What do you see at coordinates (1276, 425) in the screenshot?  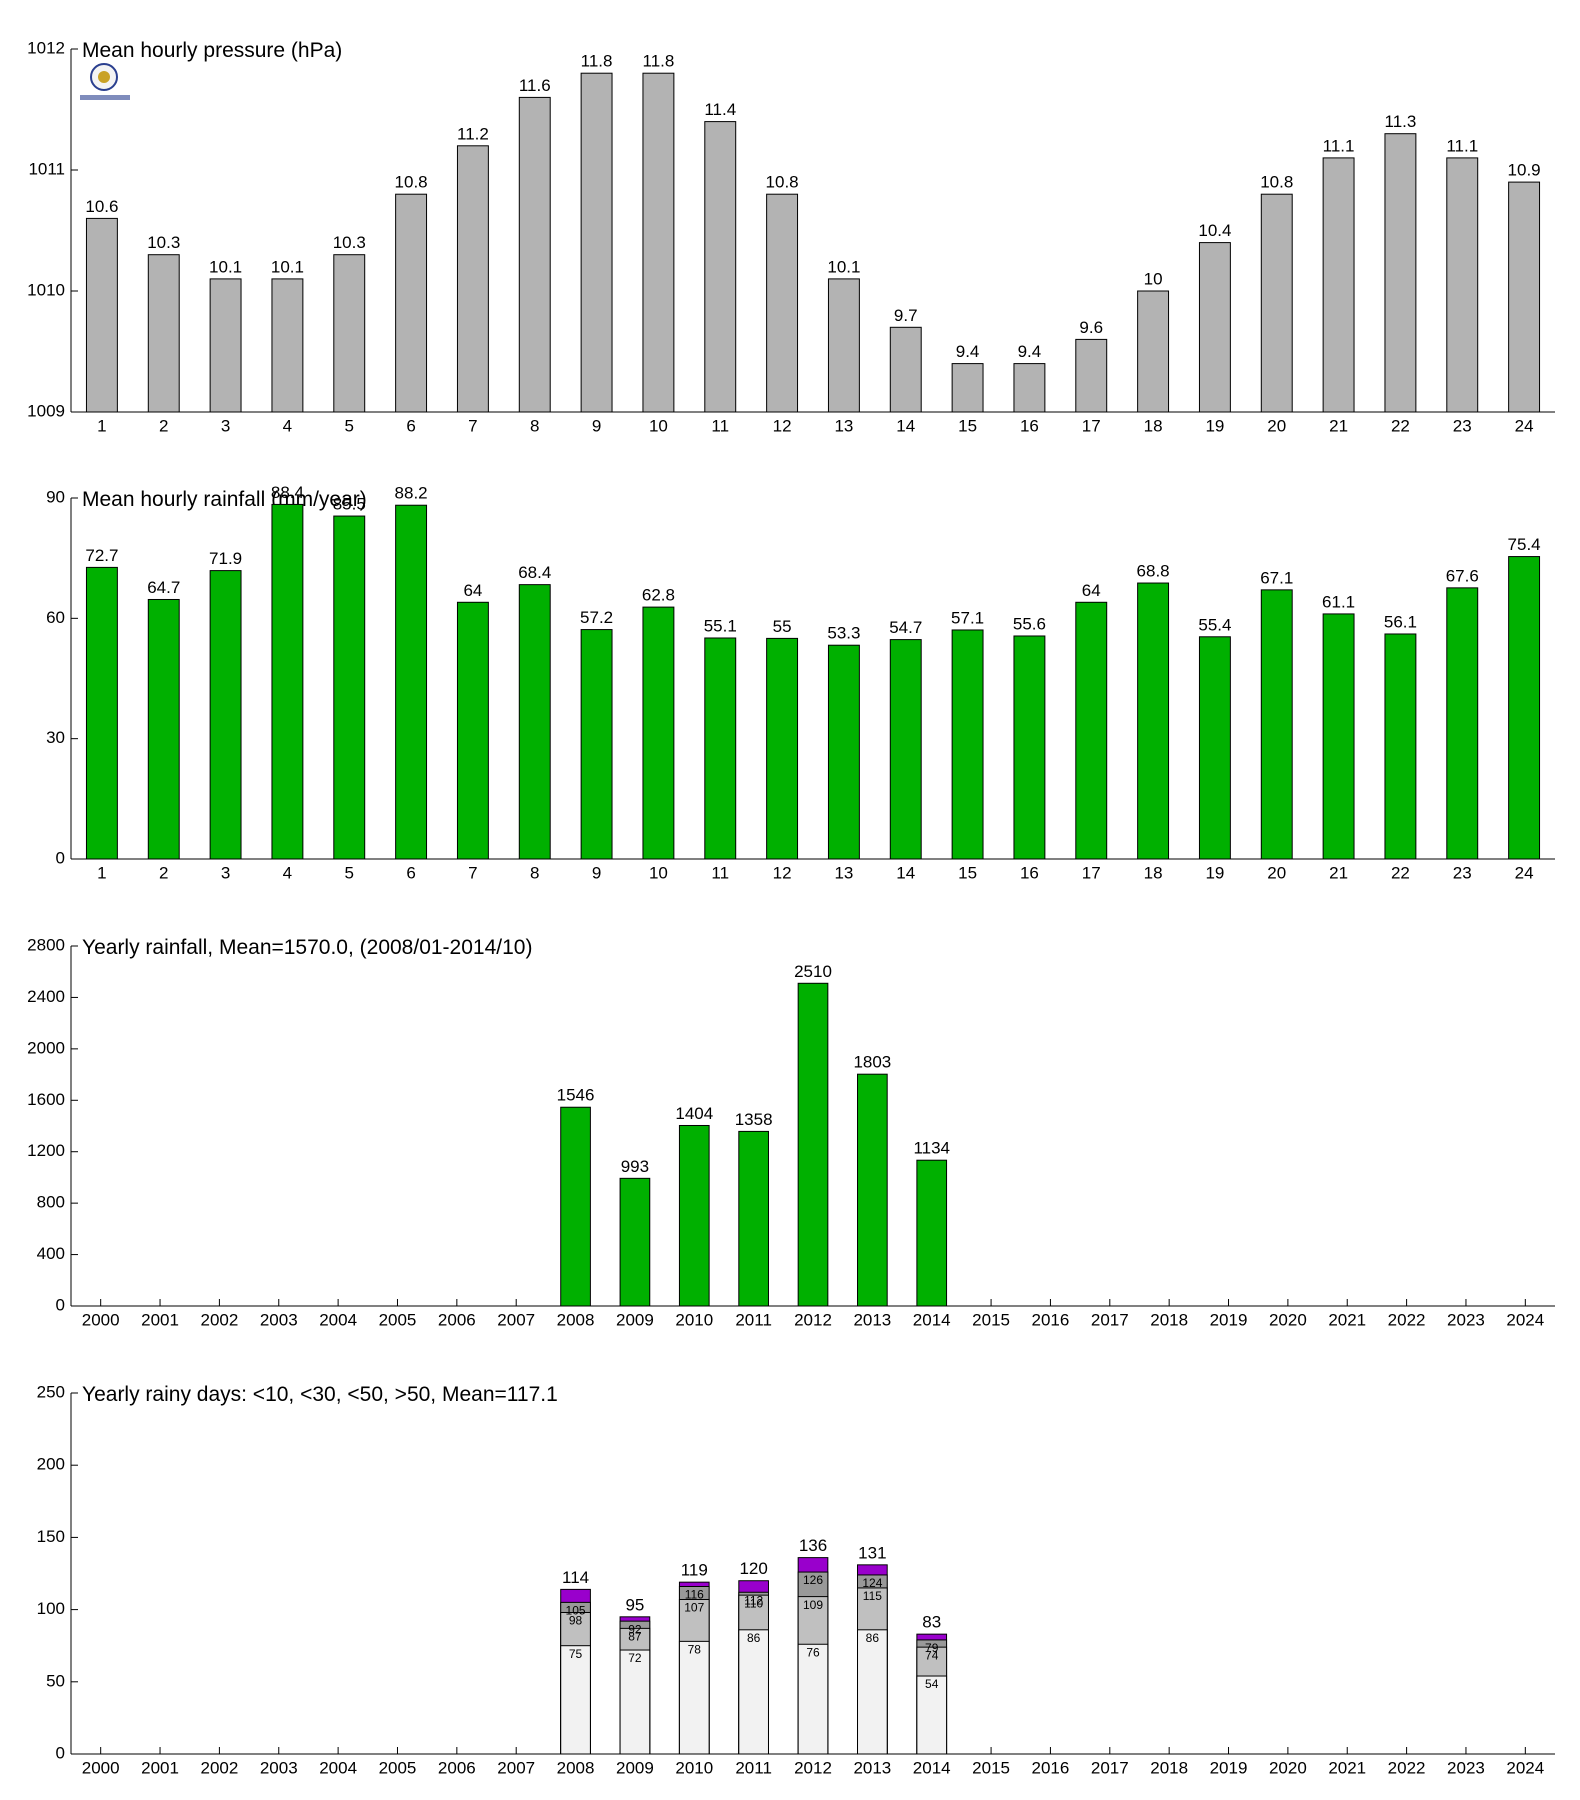 I see `x-tick-label: 20` at bounding box center [1276, 425].